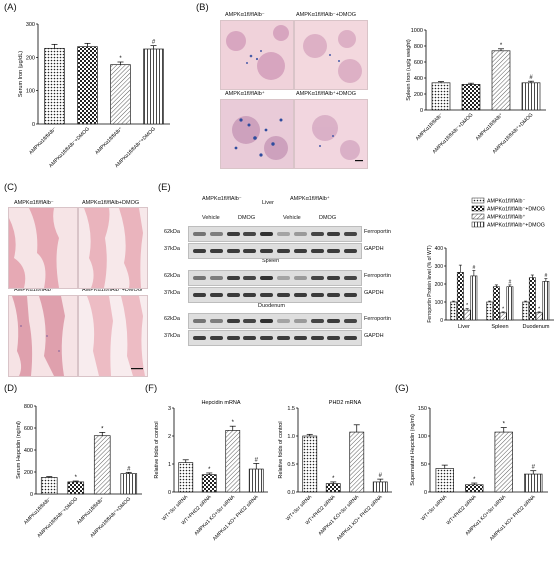 This screenshot has width=560, height=562. What do you see at coordinates (34, 290) in the screenshot?
I see `histo-caption: AMPKα1fl/flAlb⁺` at bounding box center [34, 290].